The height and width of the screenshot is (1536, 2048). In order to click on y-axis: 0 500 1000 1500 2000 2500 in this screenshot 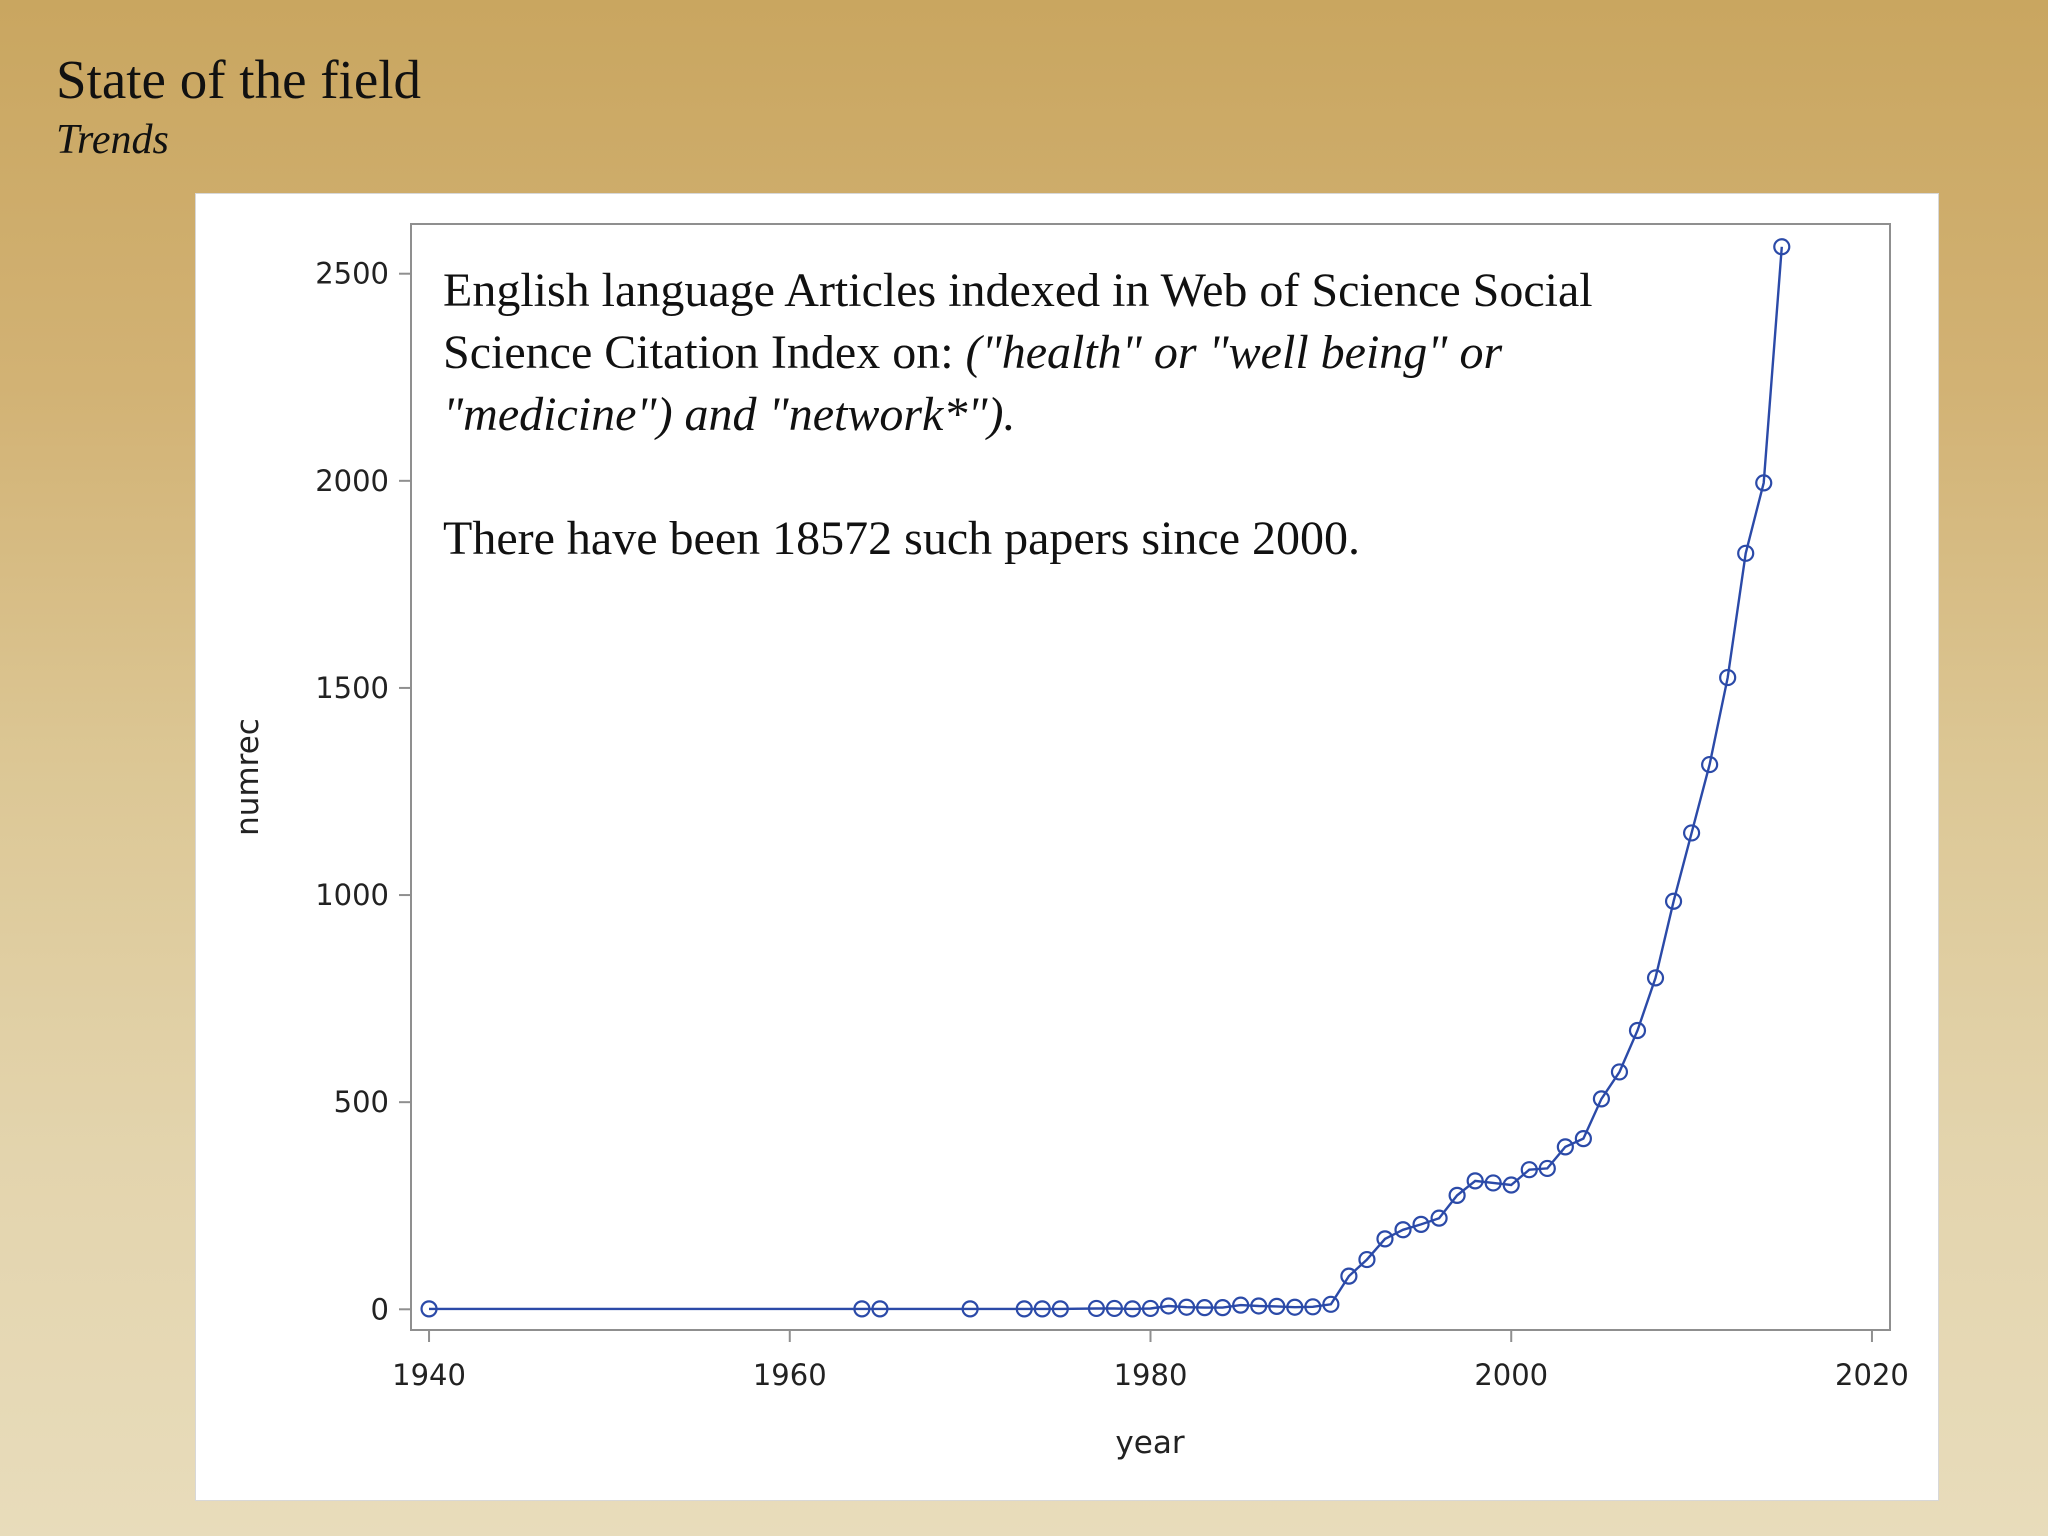, I will do `click(363, 791)`.